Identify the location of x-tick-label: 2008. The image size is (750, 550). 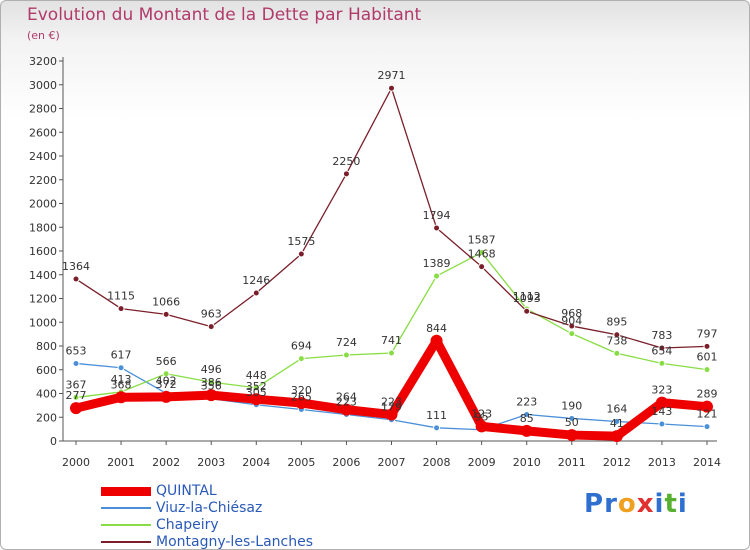
(437, 462).